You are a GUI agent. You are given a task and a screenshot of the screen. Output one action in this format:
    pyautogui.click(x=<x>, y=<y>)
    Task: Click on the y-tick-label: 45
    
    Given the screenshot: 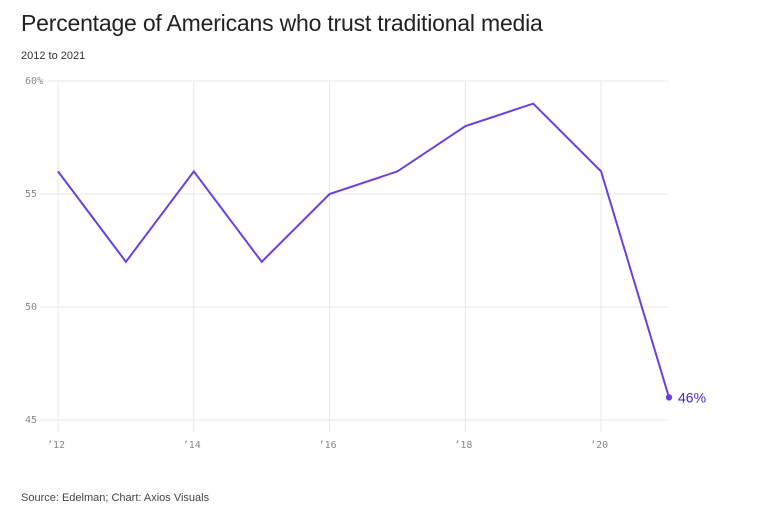 What is the action you would take?
    pyautogui.click(x=31, y=420)
    